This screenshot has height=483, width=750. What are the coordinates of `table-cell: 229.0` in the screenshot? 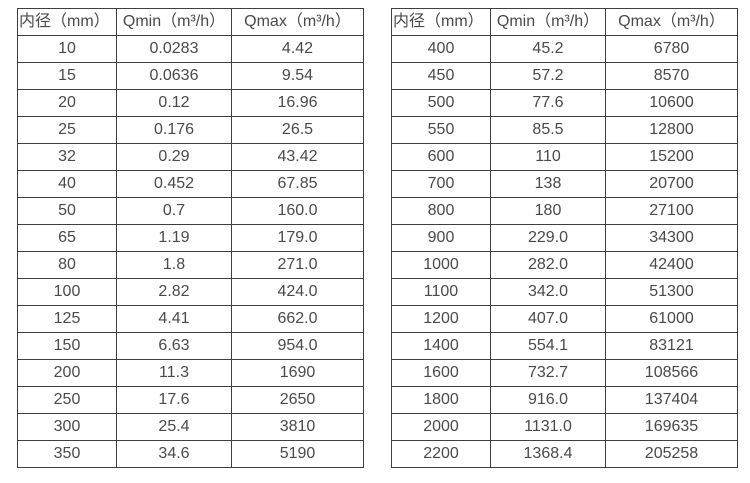 It's located at (548, 238).